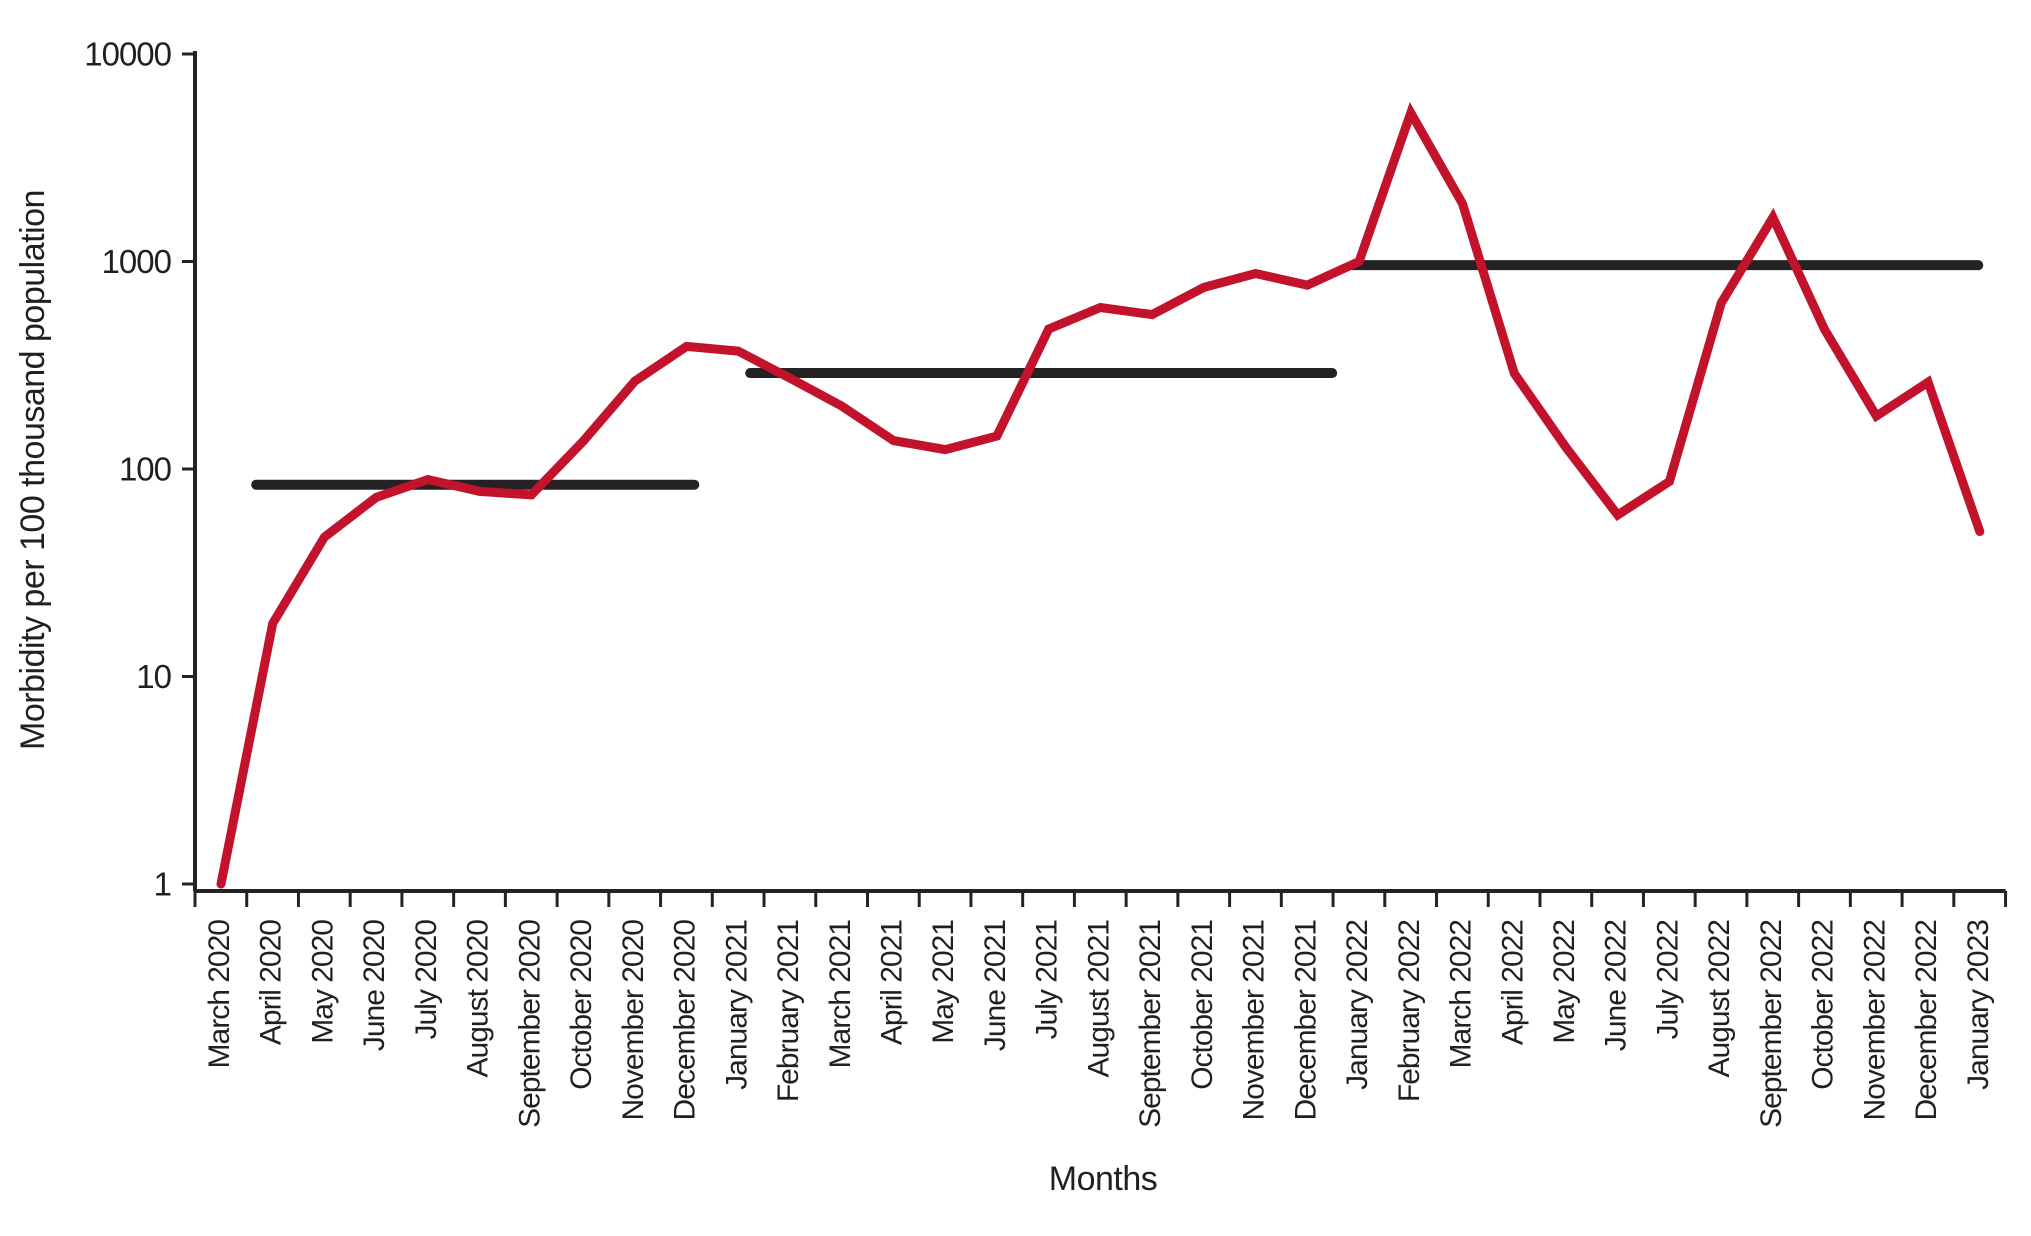  I want to click on x-tick-label: September 2022, so click(1771, 1024).